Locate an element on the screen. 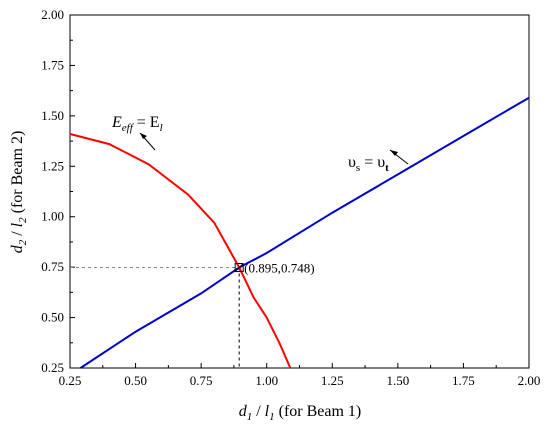 The height and width of the screenshot is (435, 550). y-tick-label-6: 1.75 is located at coordinates (52, 64).